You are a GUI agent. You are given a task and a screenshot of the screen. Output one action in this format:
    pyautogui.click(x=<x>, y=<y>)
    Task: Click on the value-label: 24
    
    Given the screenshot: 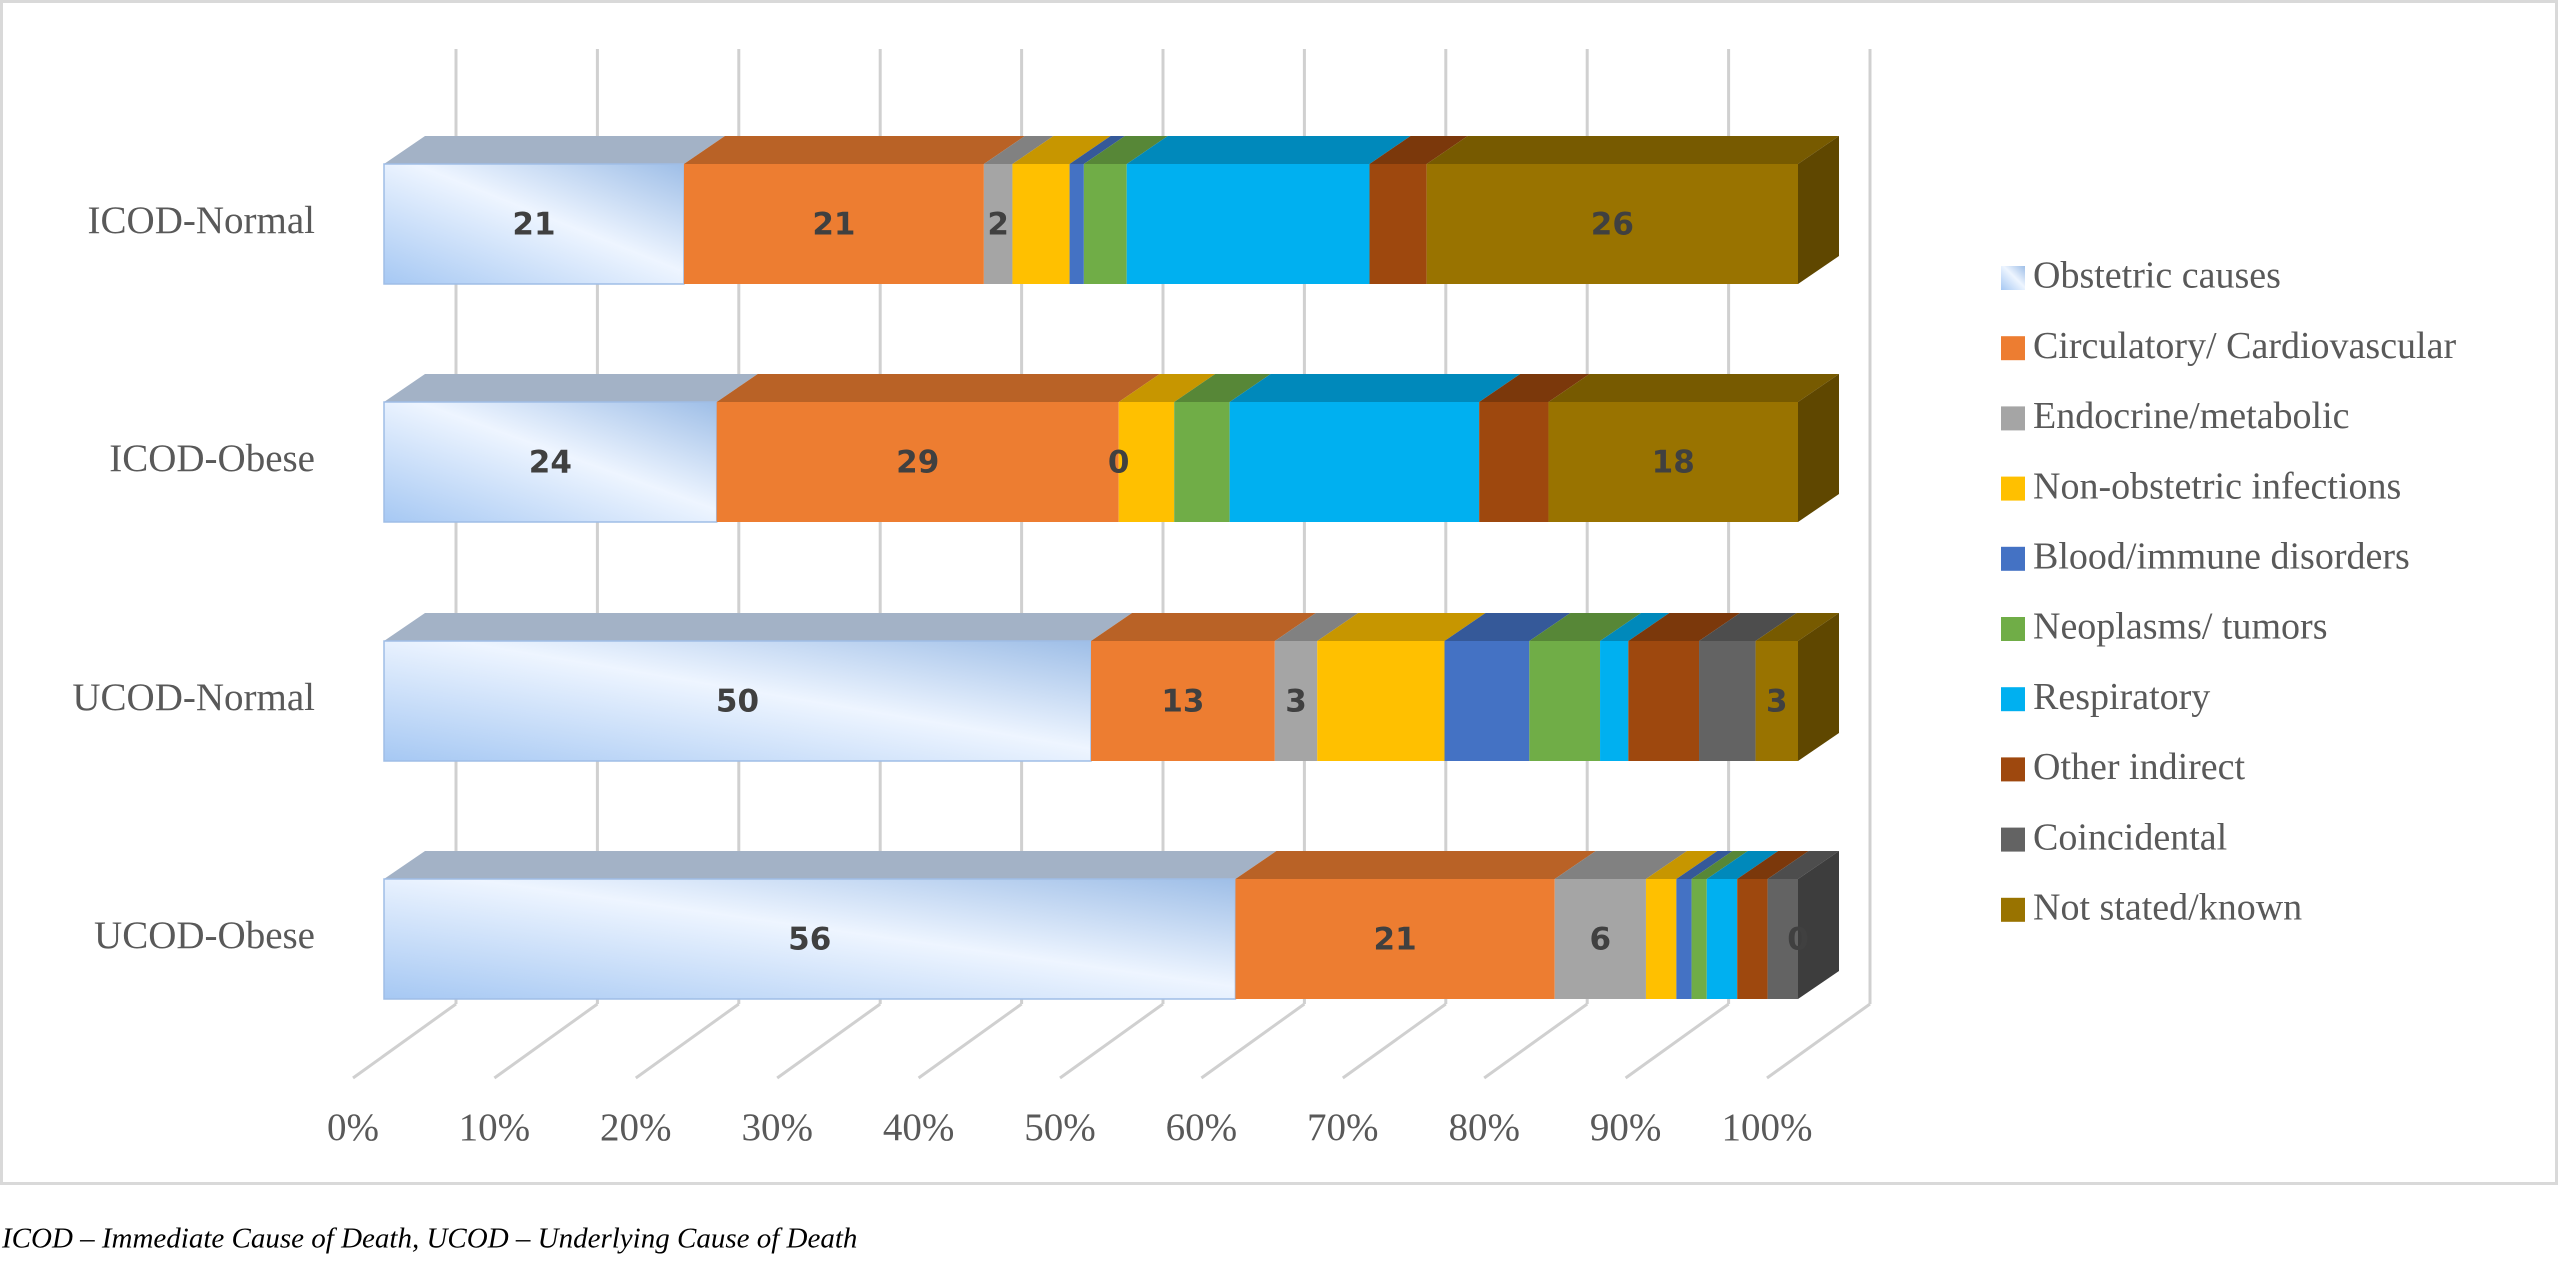 What is the action you would take?
    pyautogui.click(x=550, y=463)
    